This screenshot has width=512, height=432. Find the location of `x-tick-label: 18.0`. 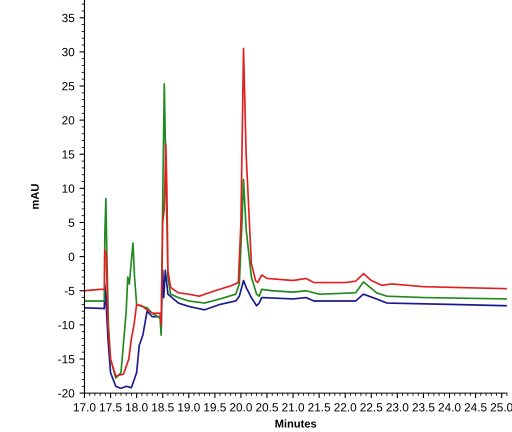

x-tick-label: 18.0 is located at coordinates (137, 407).